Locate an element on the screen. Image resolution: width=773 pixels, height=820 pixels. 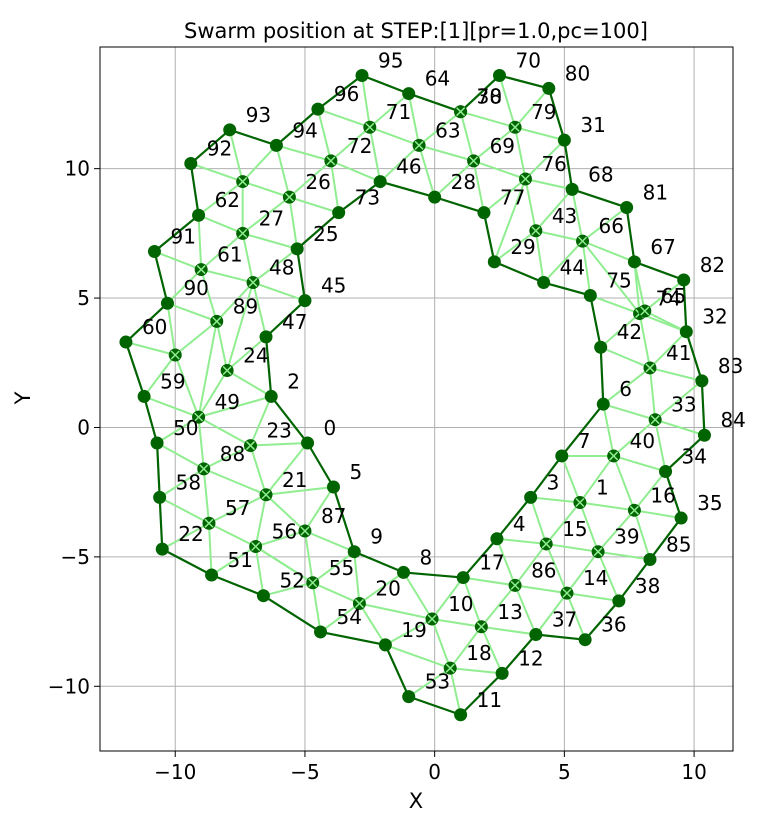
agent-label: 72 is located at coordinates (359, 146).